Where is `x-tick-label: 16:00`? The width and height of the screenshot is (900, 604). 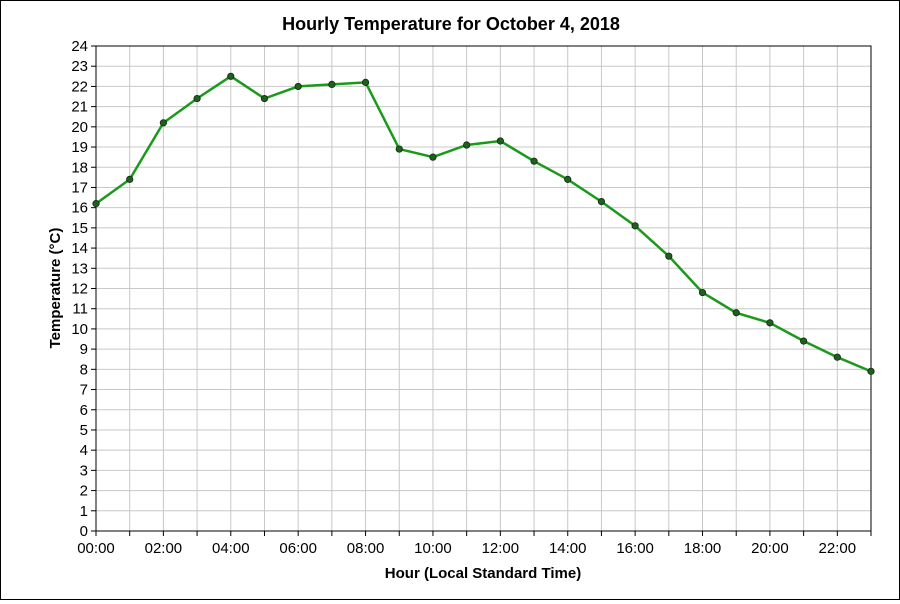
x-tick-label: 16:00 is located at coordinates (635, 548).